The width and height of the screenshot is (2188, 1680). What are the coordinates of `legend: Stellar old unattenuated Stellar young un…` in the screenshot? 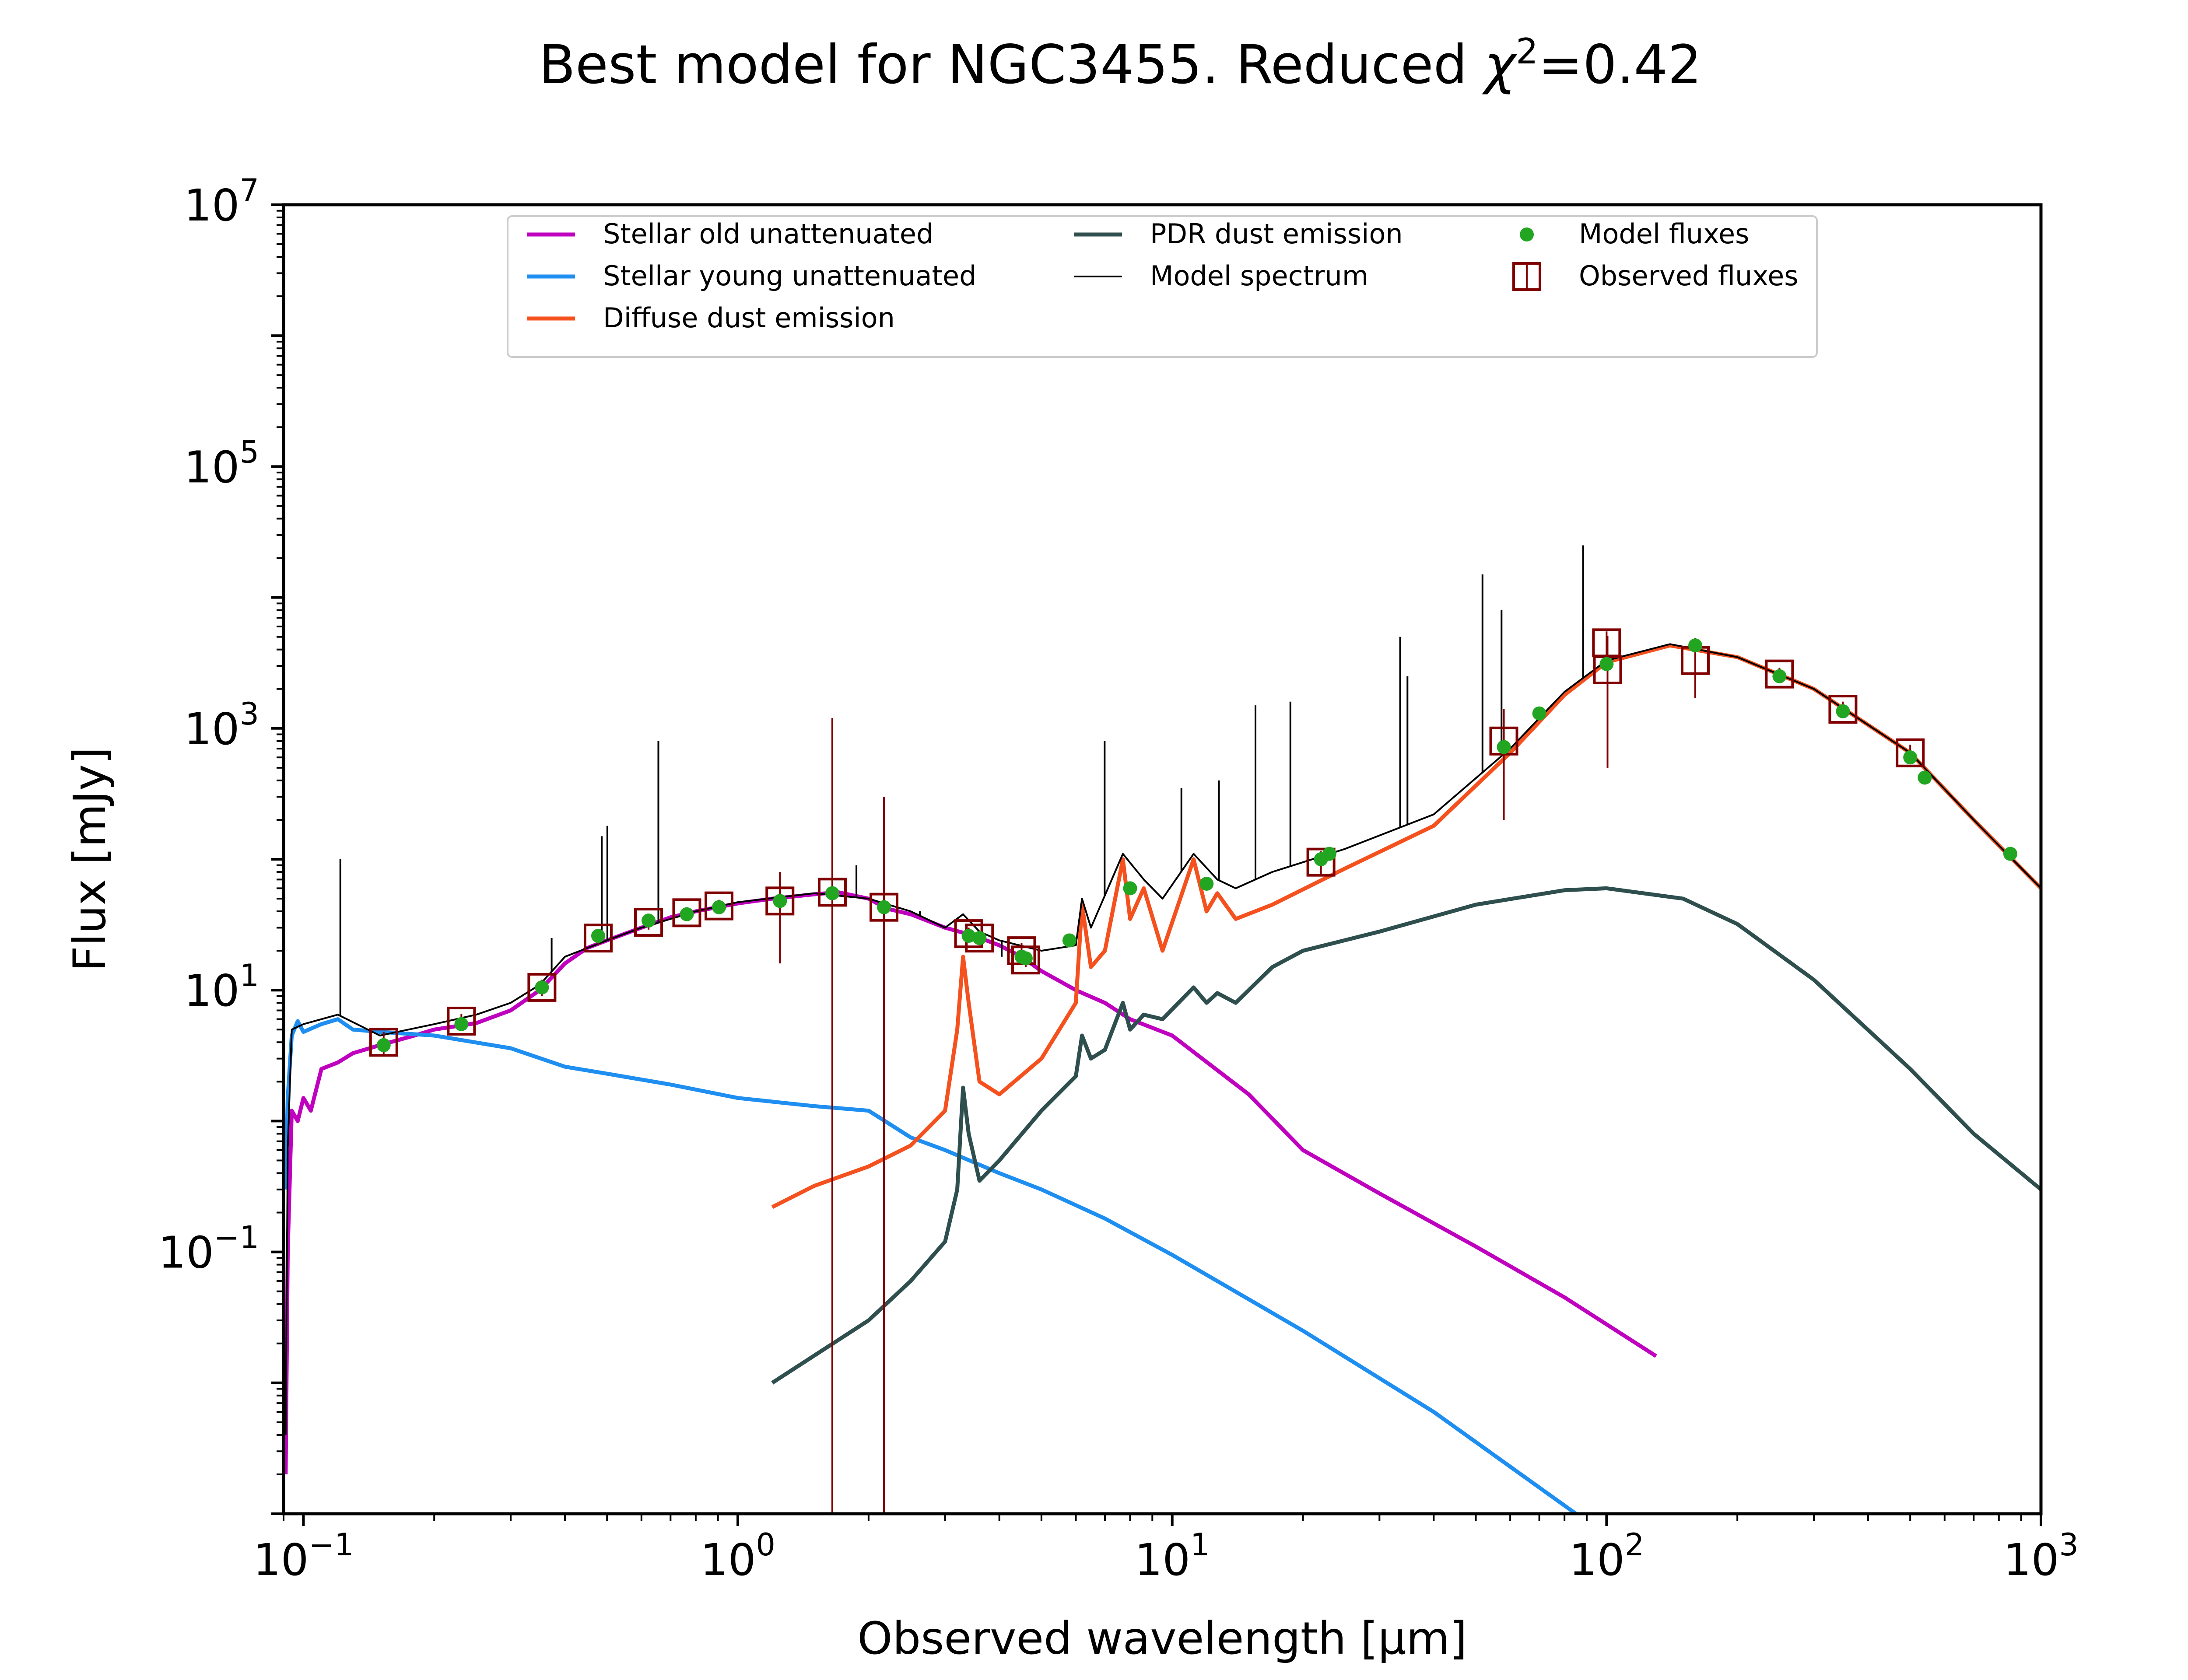 It's located at (1162, 286).